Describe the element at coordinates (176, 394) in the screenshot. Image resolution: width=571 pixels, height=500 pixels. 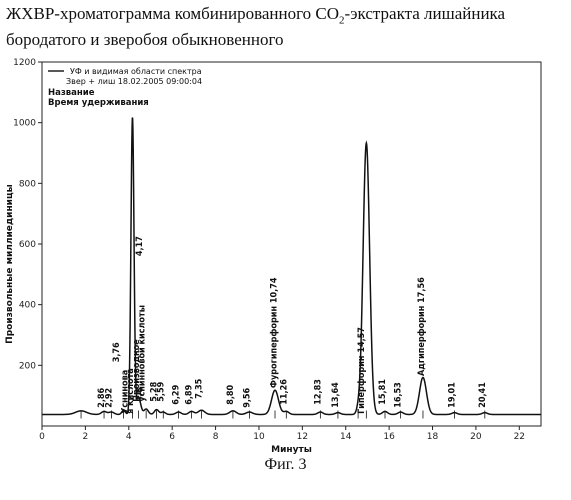
I see `peak-annotation: 6,29` at that location.